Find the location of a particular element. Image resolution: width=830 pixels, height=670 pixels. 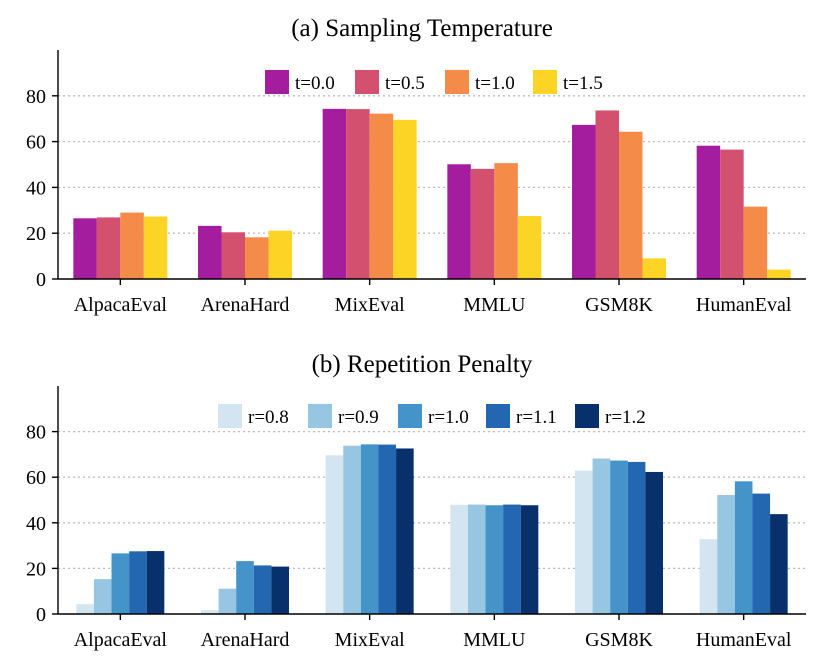

bar-arenahard-t15 is located at coordinates (280, 254).